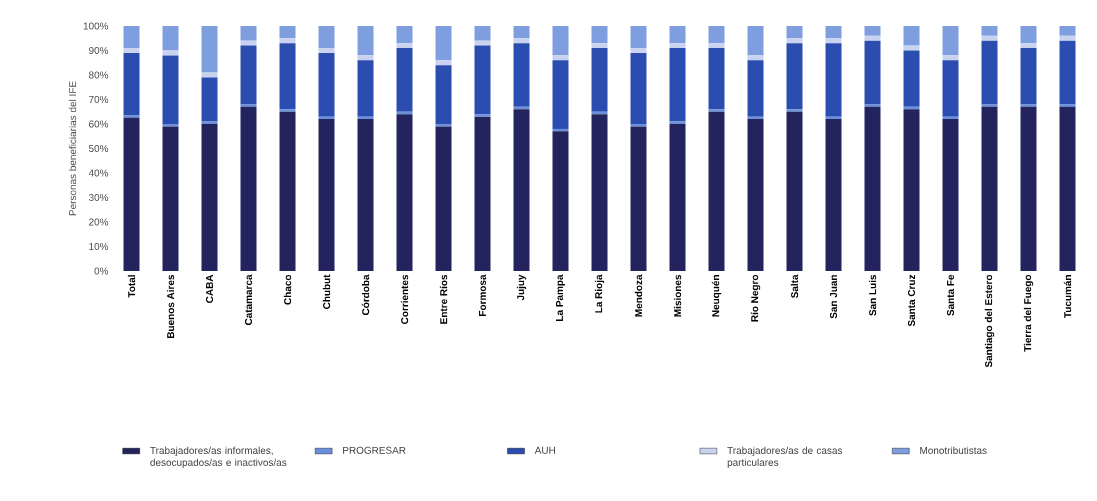 This screenshot has width=1097, height=501. What do you see at coordinates (1067, 296) in the screenshot?
I see `x-tick-label: Tucumán` at bounding box center [1067, 296].